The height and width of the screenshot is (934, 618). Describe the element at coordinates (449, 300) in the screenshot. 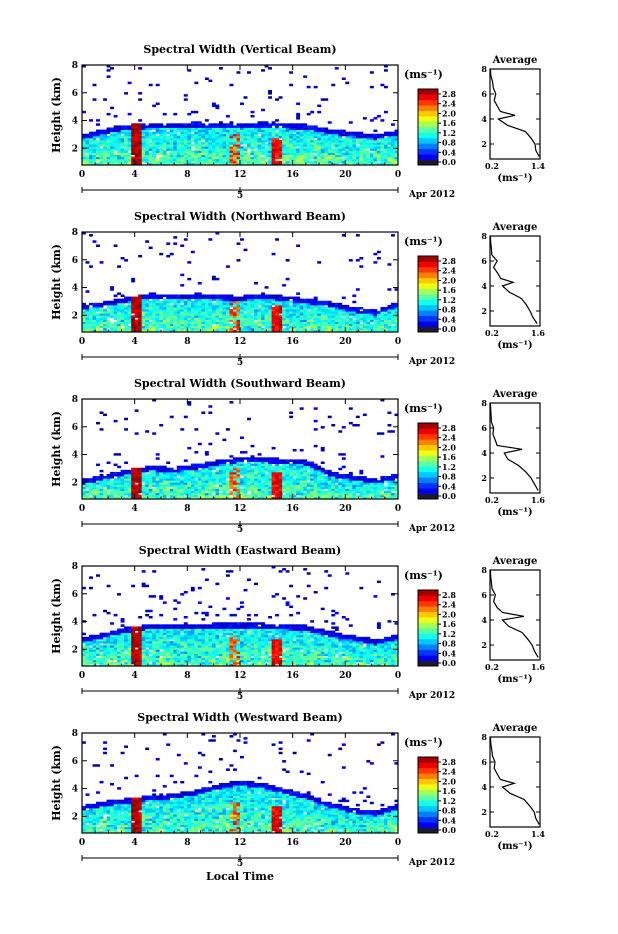

I see `colorbar-tick-label: 1.2` at that location.